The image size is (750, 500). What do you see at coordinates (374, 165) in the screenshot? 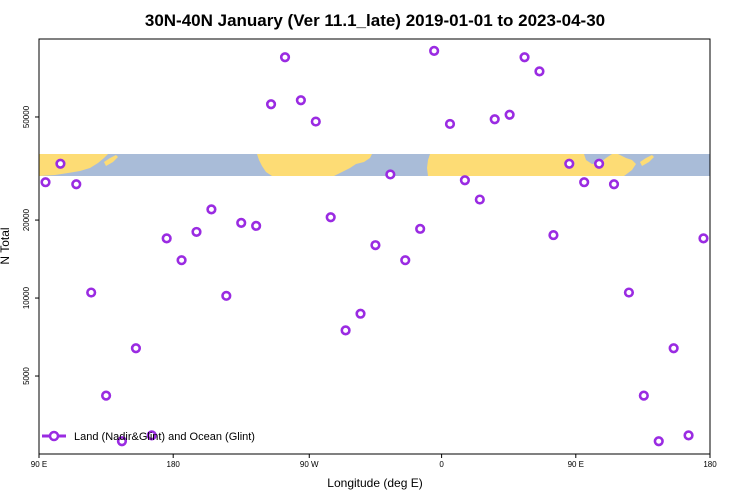
I see `world-map-strip` at bounding box center [374, 165].